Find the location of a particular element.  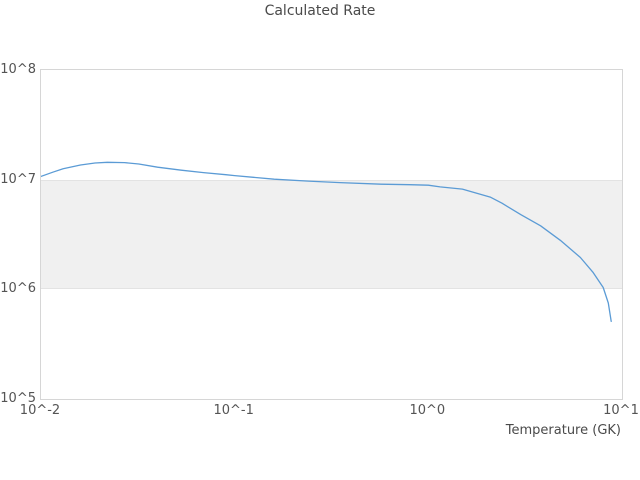

x-tick-label: 10^0 is located at coordinates (427, 410).